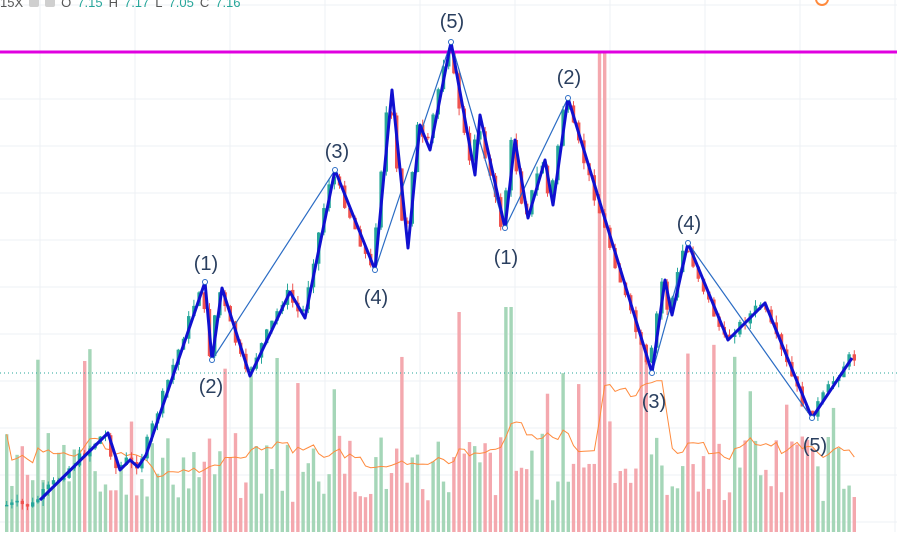 The image size is (897, 537). Describe the element at coordinates (50, 3) in the screenshot. I see `visibility-square-icon` at that location.